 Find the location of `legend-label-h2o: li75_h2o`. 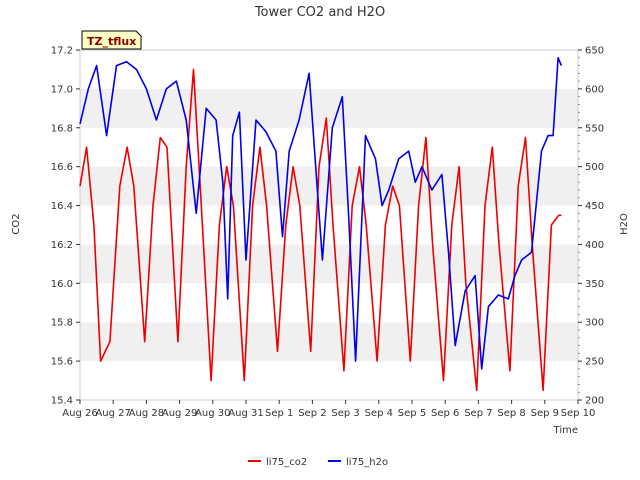

legend-label-h2o: li75_h2o is located at coordinates (367, 462).